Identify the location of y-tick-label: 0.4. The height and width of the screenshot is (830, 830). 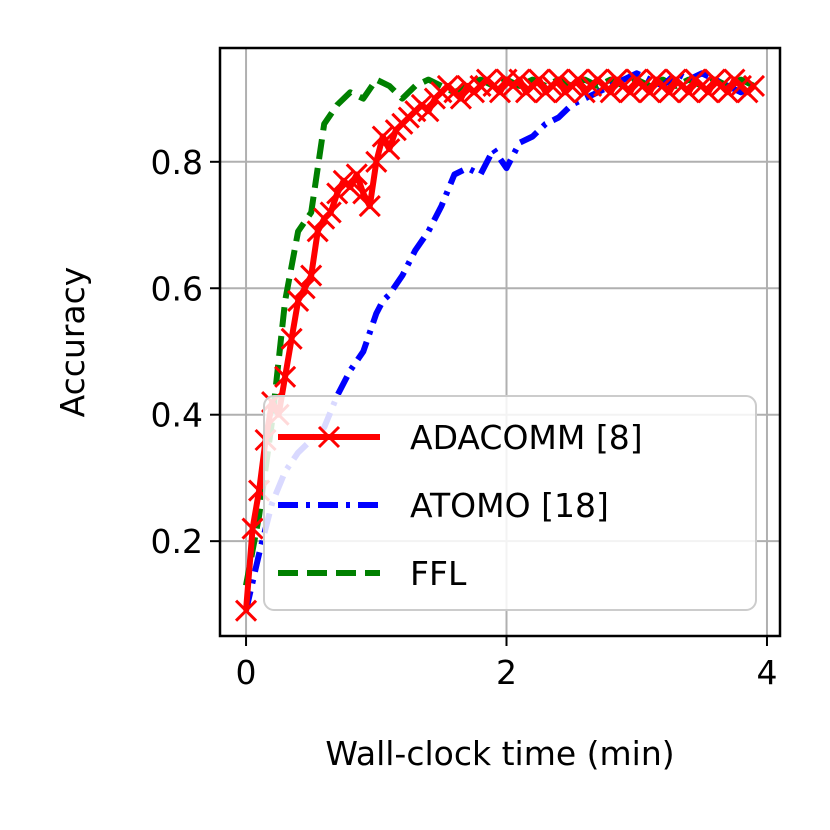
(177, 415).